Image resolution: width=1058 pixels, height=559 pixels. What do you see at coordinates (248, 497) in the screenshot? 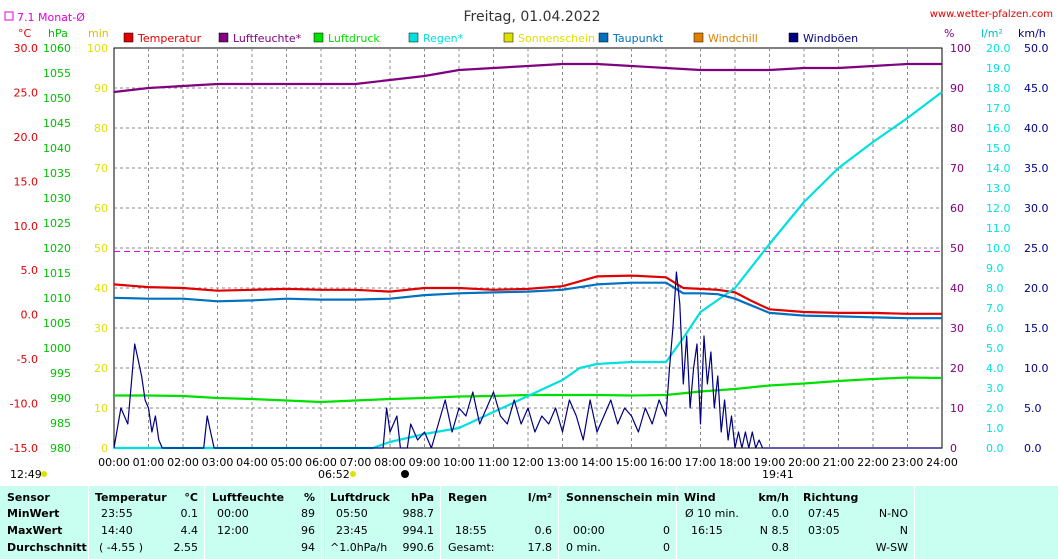
I see `stats-header-humidity: Luftfeuchte` at bounding box center [248, 497].